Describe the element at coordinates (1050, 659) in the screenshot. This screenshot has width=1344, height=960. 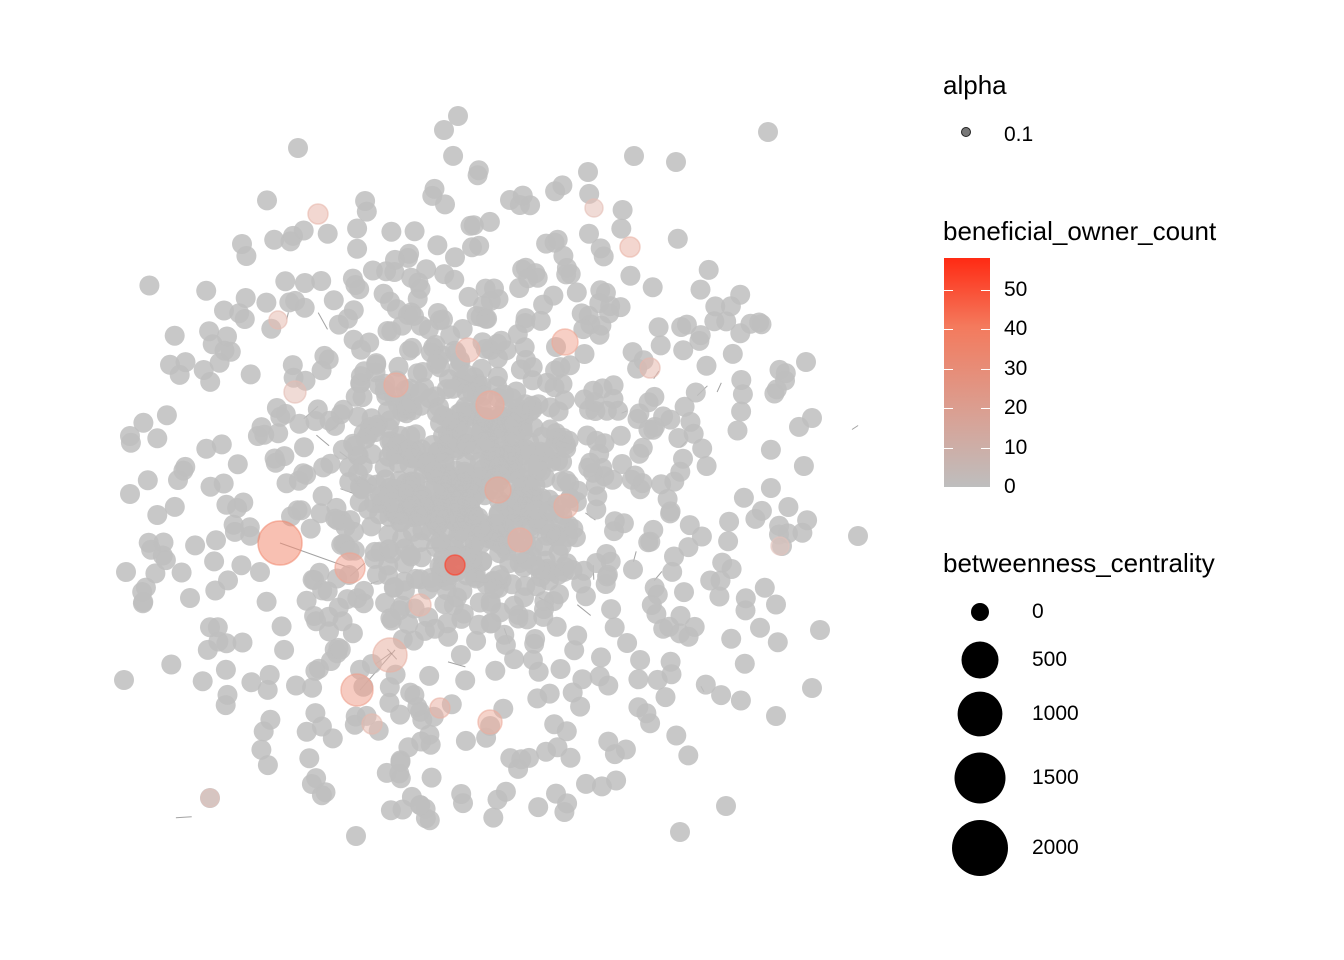
I see `size-legend-label: 500` at that location.